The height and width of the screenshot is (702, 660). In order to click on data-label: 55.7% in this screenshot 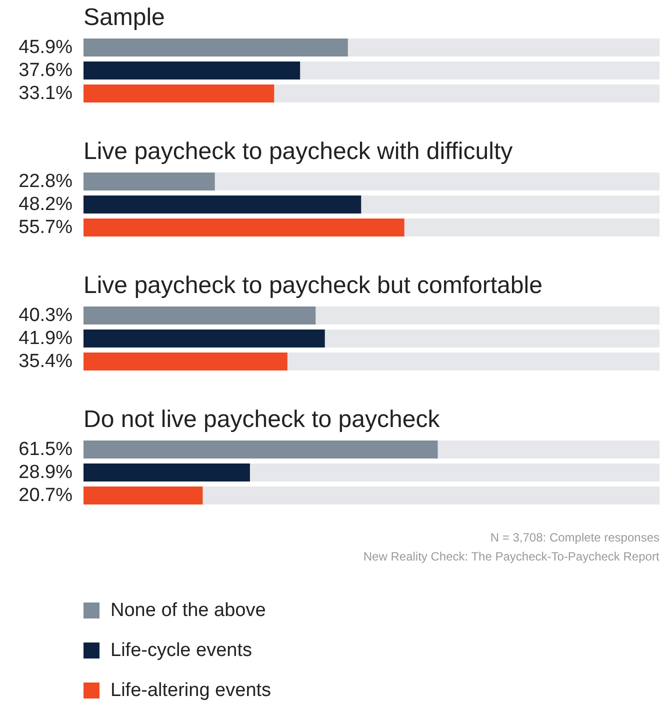, I will do `click(45, 227)`.